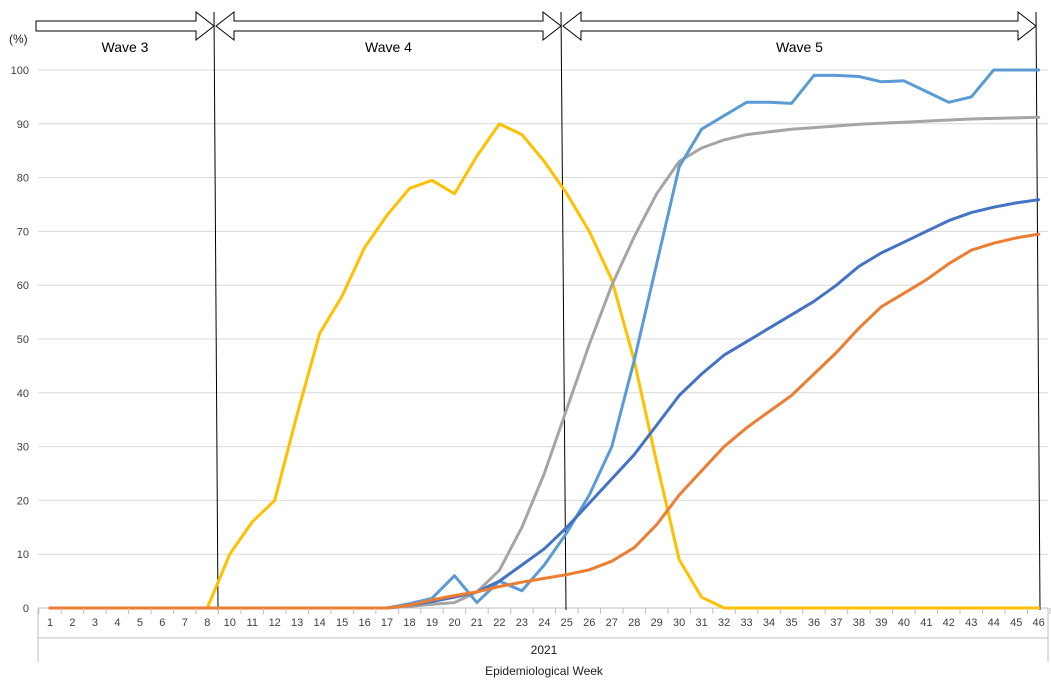 This screenshot has width=1051, height=680. I want to click on x-tick-label: 23, so click(522, 623).